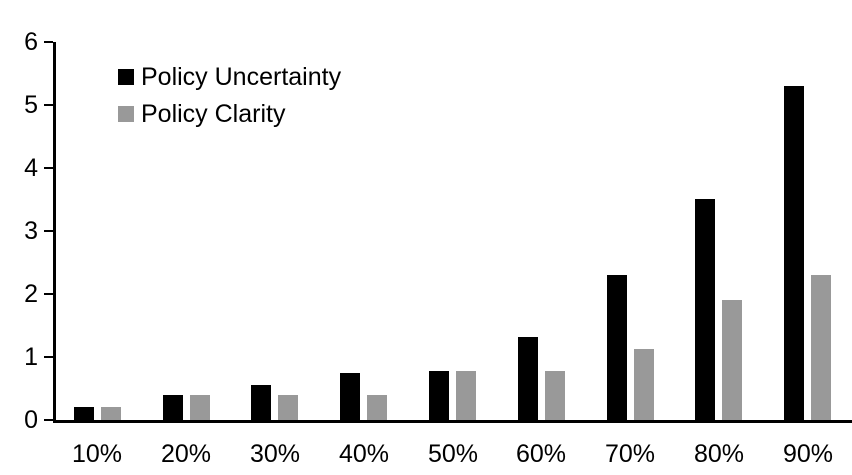 This screenshot has height=475, width=852. Describe the element at coordinates (275, 454) in the screenshot. I see `x-axis-tick-label: 30%` at that location.